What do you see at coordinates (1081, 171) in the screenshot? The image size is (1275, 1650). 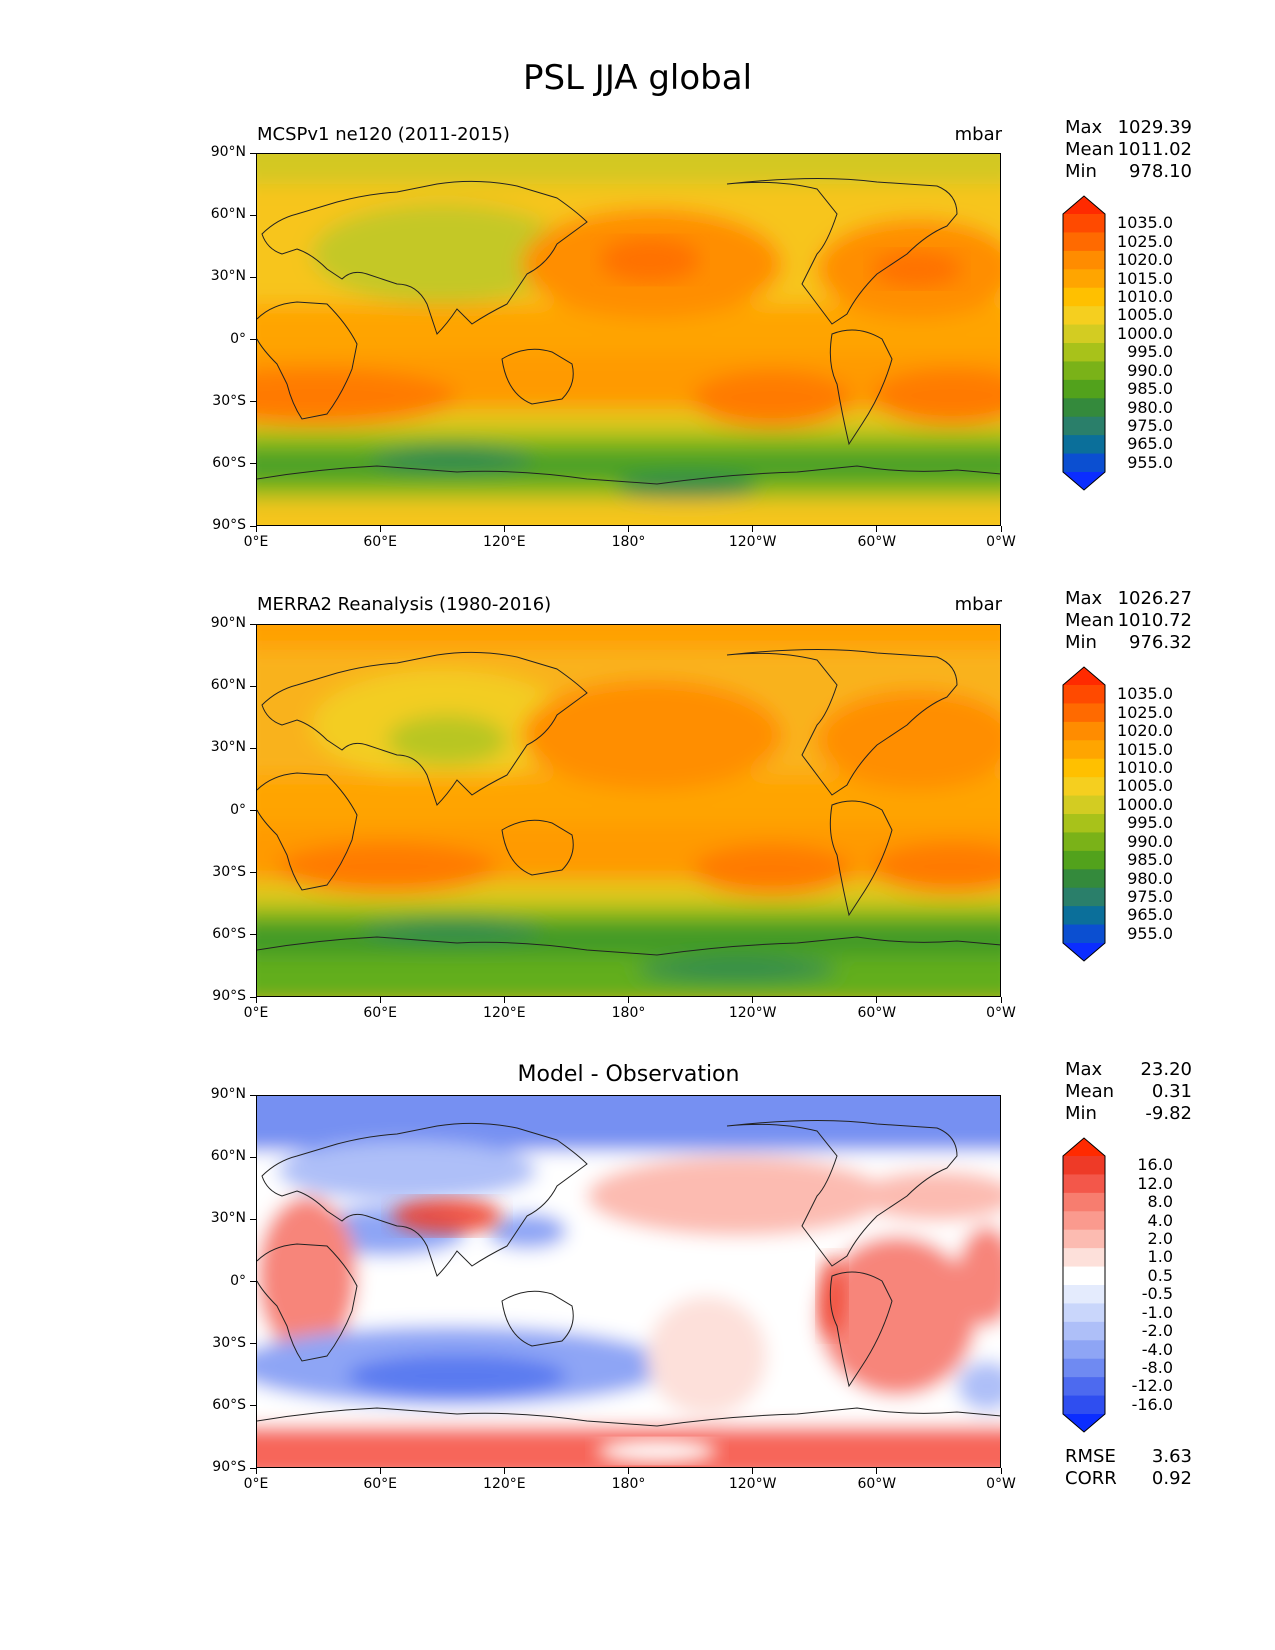 I see `stat-min-label-model: Min` at bounding box center [1081, 171].